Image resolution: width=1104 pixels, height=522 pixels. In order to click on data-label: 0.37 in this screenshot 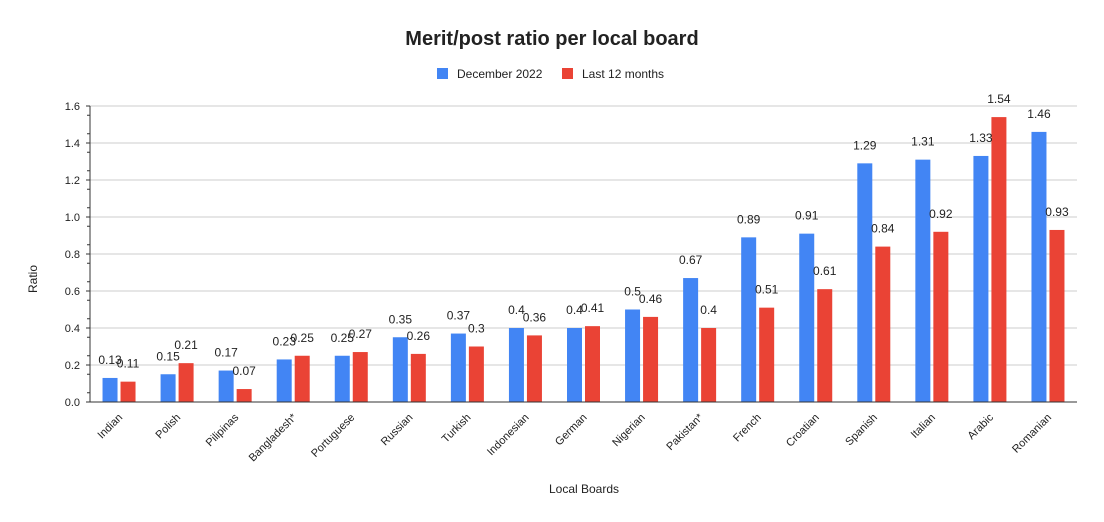, I will do `click(459, 316)`.